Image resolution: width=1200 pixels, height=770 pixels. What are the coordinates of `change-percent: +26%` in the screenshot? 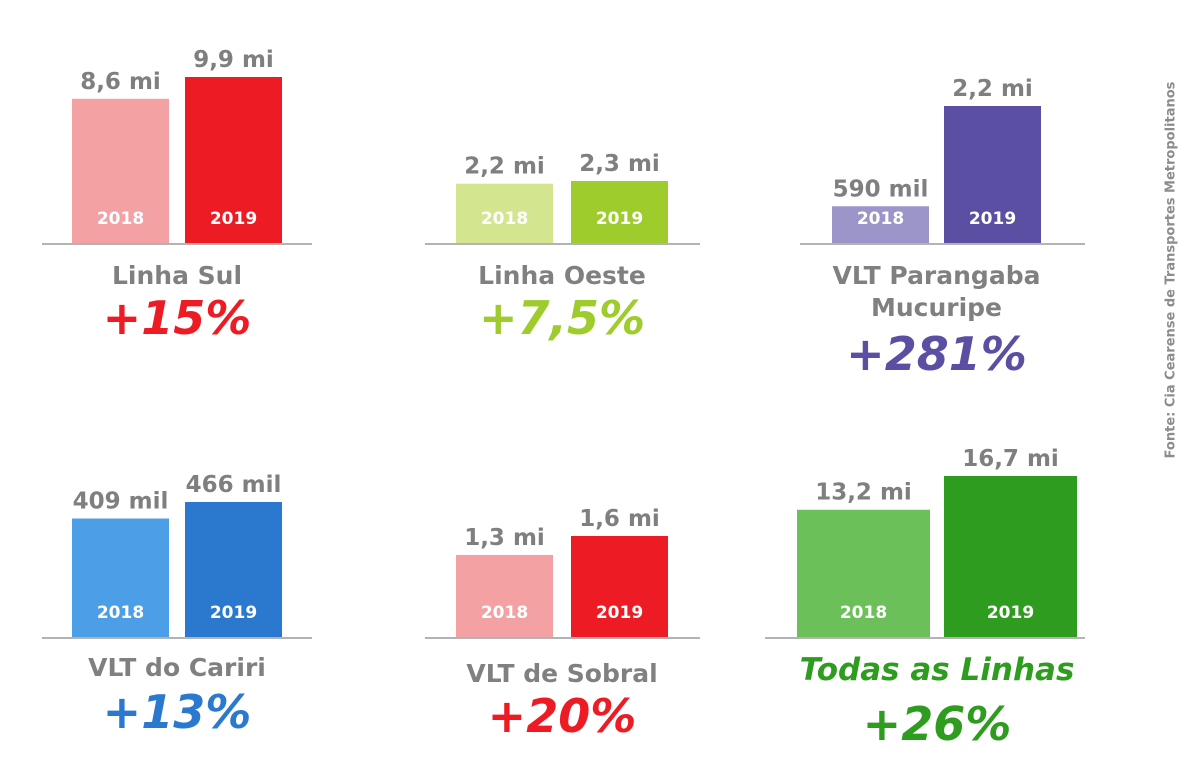 It's located at (937, 724).